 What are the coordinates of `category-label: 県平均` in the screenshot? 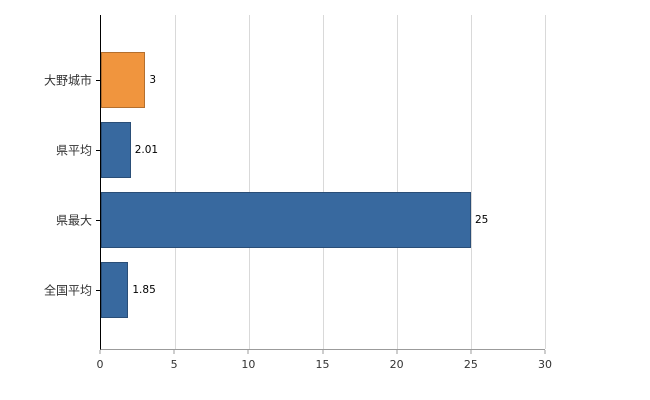 It's located at (73, 150).